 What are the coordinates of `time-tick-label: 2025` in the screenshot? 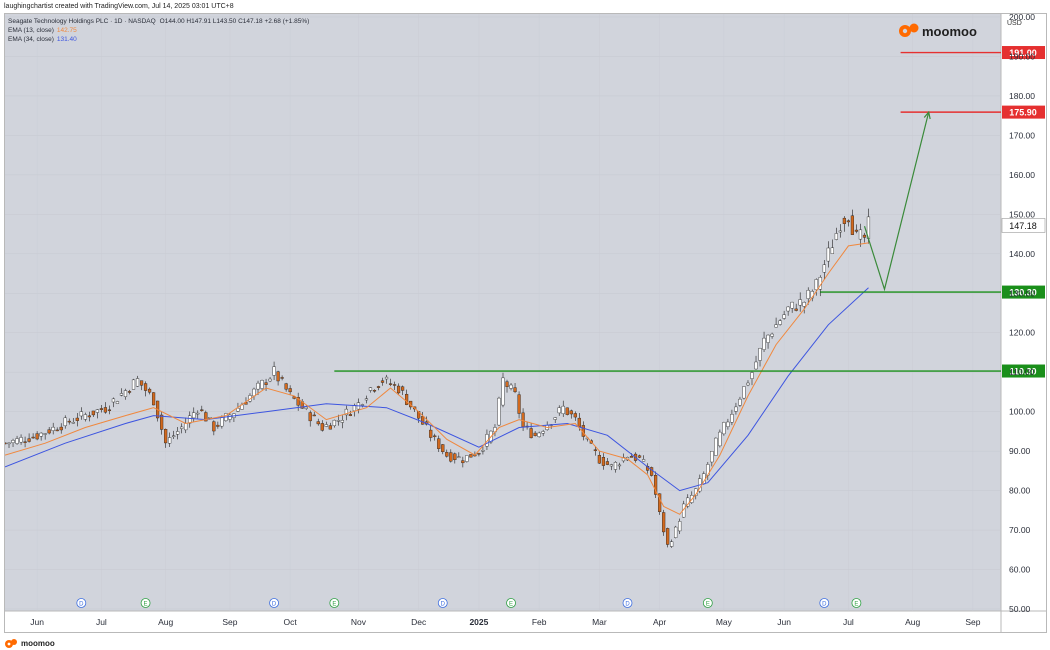 It's located at (478, 622).